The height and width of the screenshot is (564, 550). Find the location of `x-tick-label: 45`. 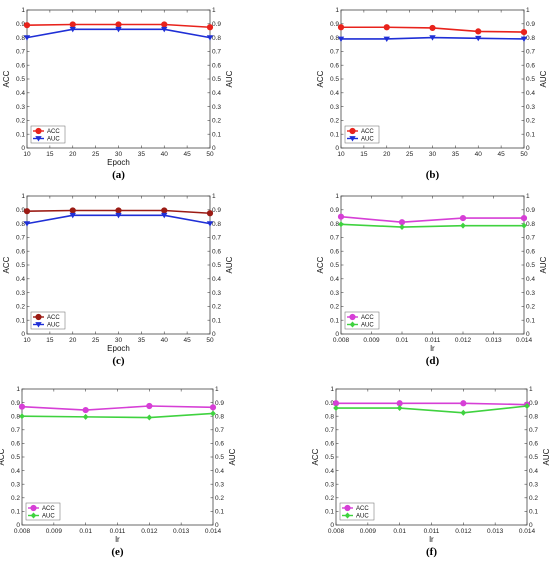

x-tick-label: 45 is located at coordinates (188, 154).